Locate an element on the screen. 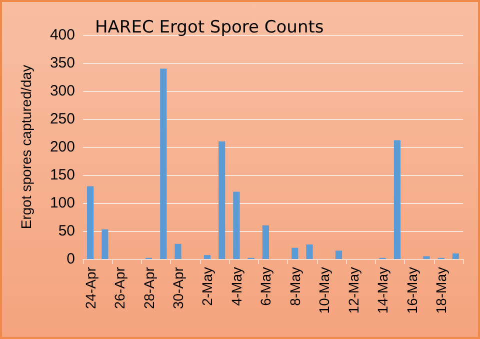  x-tick-label: 6-May is located at coordinates (266, 286).